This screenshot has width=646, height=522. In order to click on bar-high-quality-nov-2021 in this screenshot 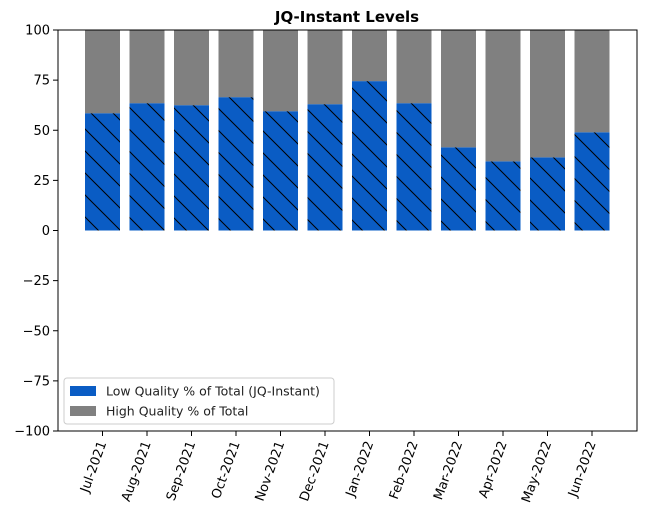, I will do `click(280, 71)`.